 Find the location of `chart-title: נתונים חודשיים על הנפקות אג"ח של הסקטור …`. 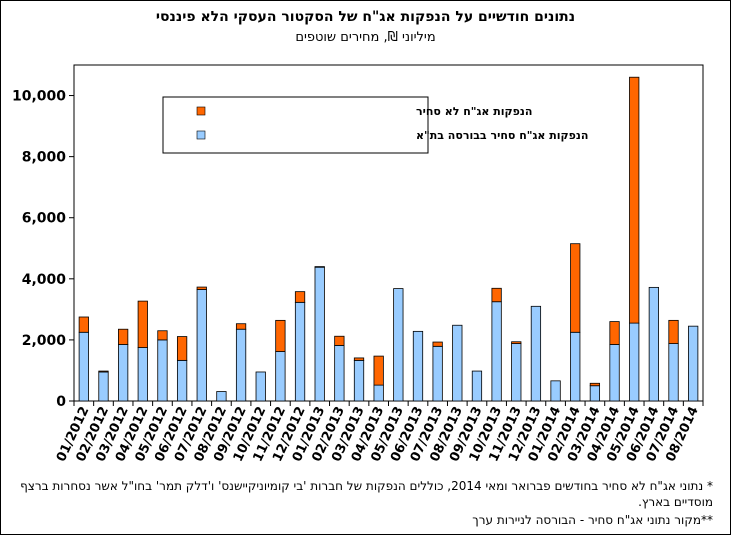

chart-title: נתונים חודשיים על הנפקות אג"ח של הסקטור … is located at coordinates (365, 17).